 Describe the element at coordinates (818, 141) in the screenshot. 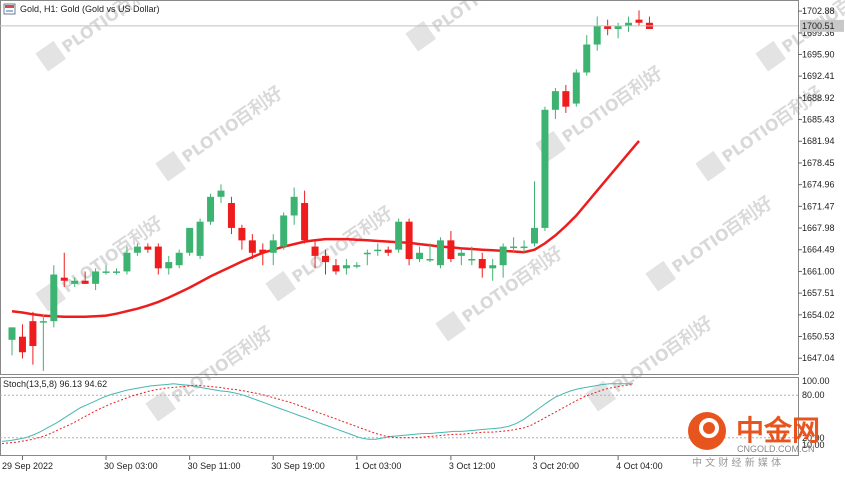

I see `price-tick-label: 1681.94` at that location.